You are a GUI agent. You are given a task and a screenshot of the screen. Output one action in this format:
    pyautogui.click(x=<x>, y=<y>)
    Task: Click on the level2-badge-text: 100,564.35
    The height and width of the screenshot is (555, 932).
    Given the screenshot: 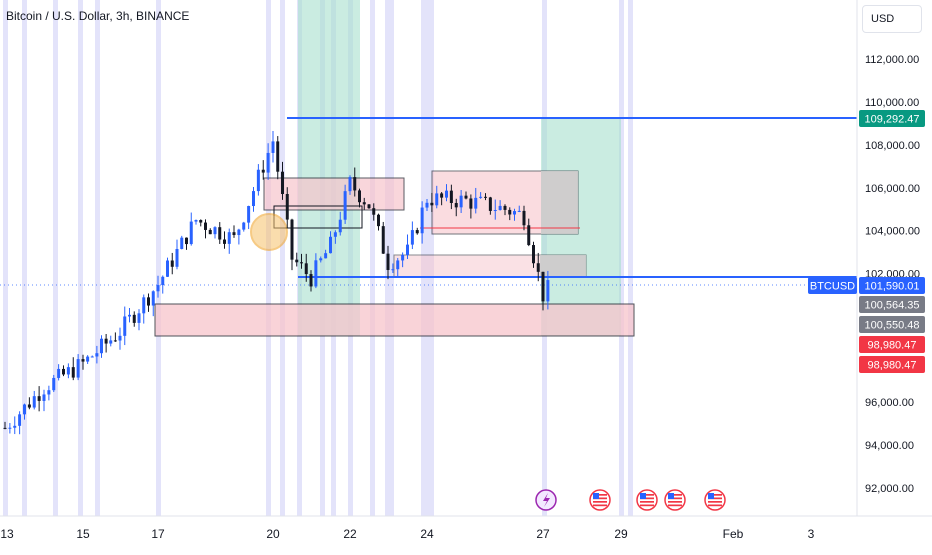 What is the action you would take?
    pyautogui.click(x=891, y=306)
    